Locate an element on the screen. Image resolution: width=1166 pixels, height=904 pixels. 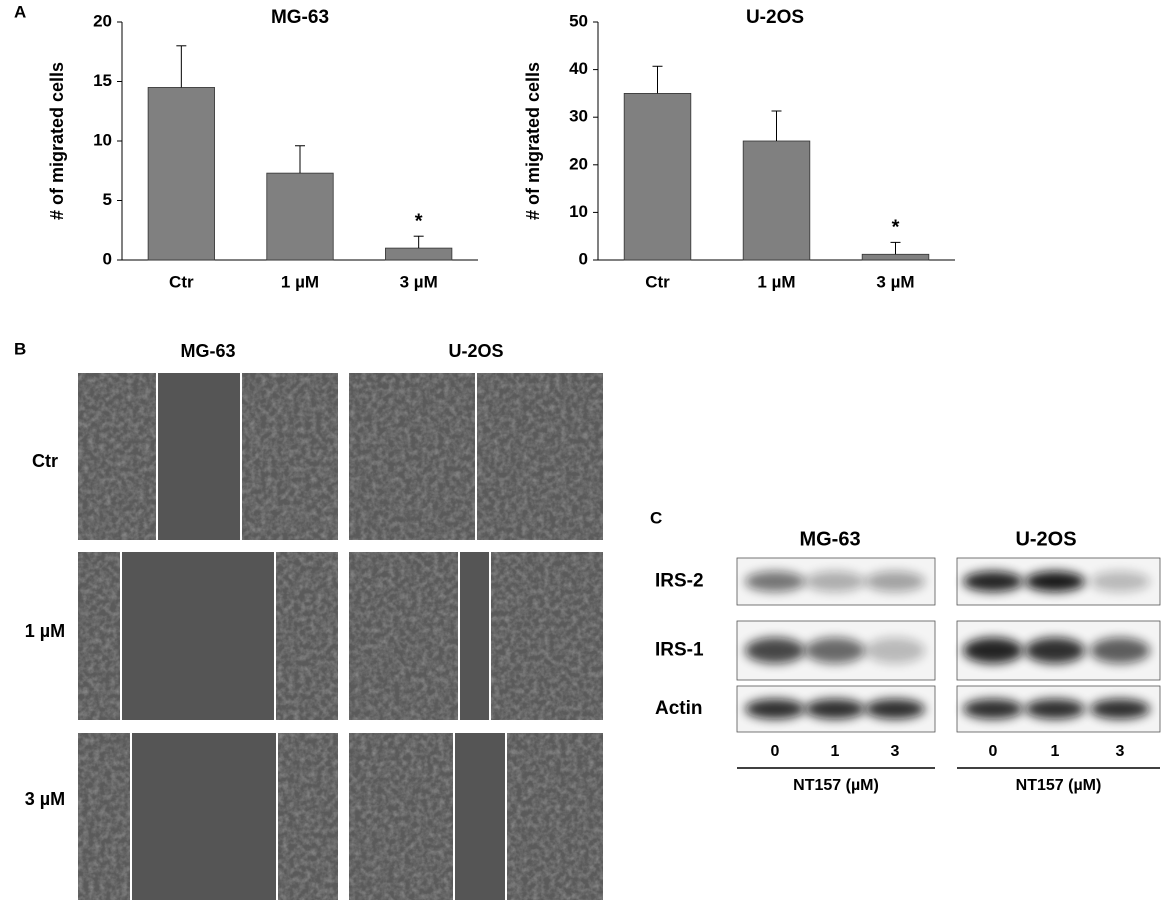
panel-label: A is located at coordinates (20, 11).